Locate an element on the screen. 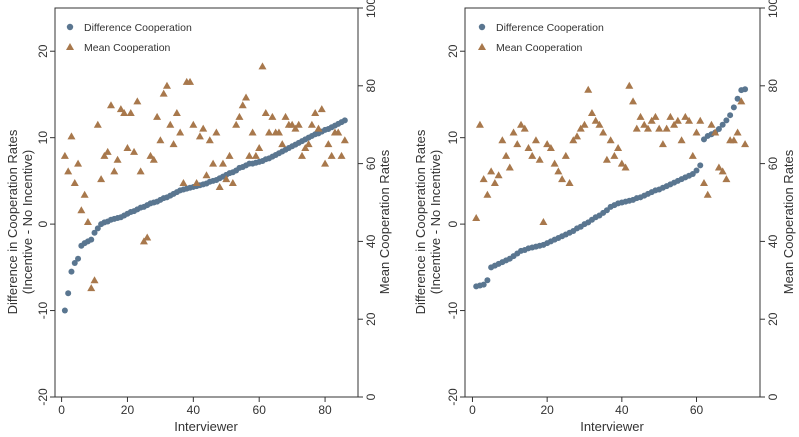 The image size is (799, 437). y-tick-label: -20 is located at coordinates (43, 397).